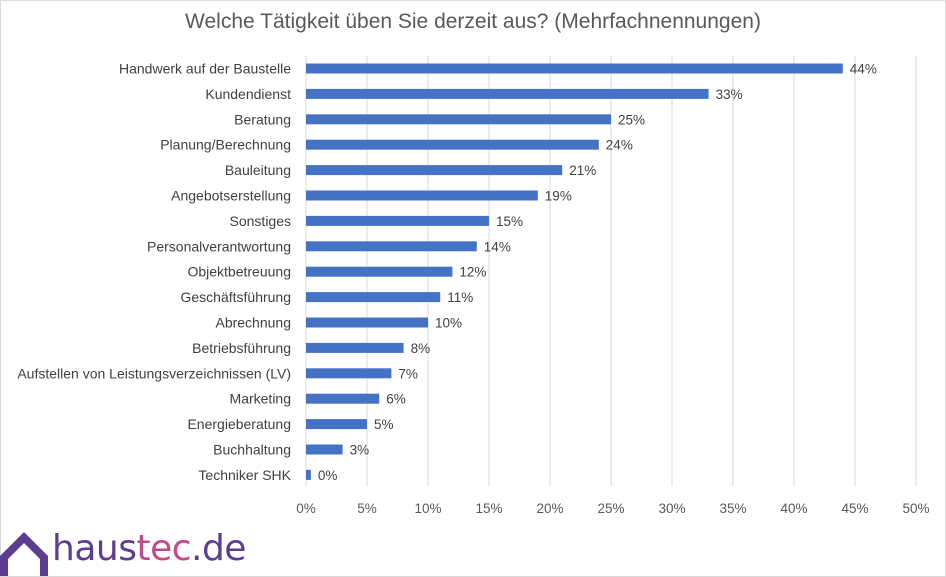 The width and height of the screenshot is (946, 577). What do you see at coordinates (915, 508) in the screenshot?
I see `x-tick-label: 50%` at bounding box center [915, 508].